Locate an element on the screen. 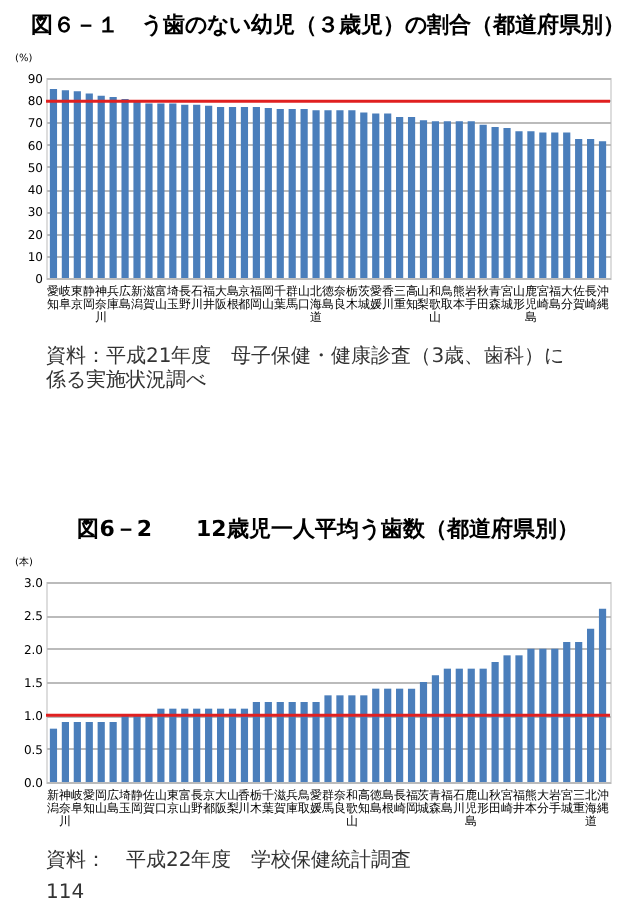 The height and width of the screenshot is (906, 640). chart-title: 図６－１ う歯のない幼児（３歳児）の割合（都道府県別） is located at coordinates (328, 25).